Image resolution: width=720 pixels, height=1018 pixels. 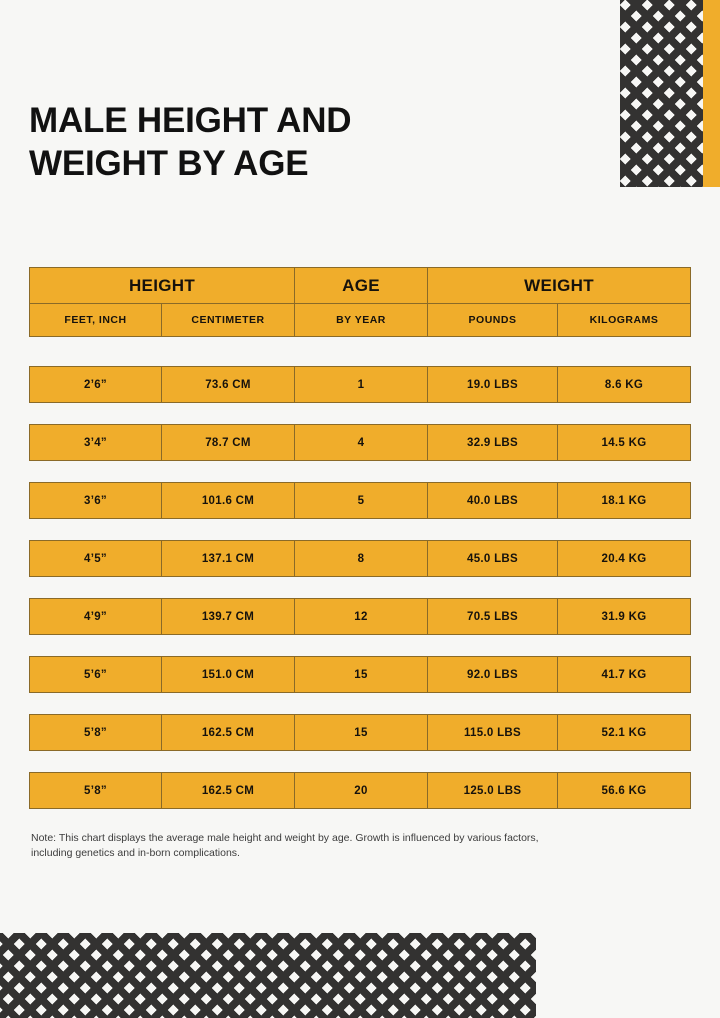 I want to click on group-header-height: HEIGHT, so click(x=162, y=285).